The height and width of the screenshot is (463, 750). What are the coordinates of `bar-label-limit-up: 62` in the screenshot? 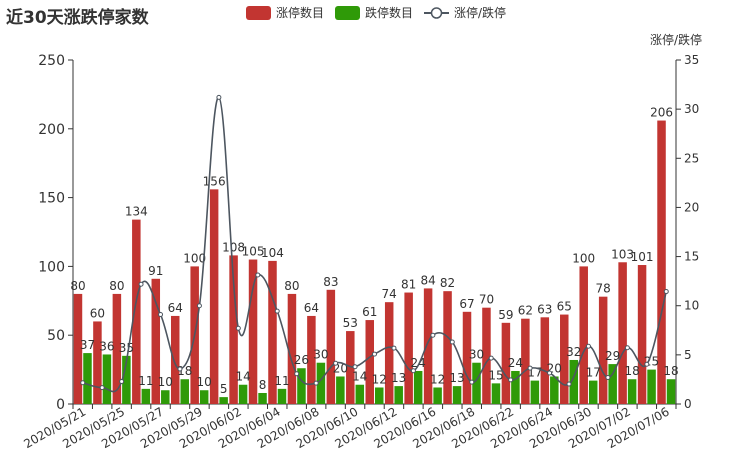 It's located at (525, 311).